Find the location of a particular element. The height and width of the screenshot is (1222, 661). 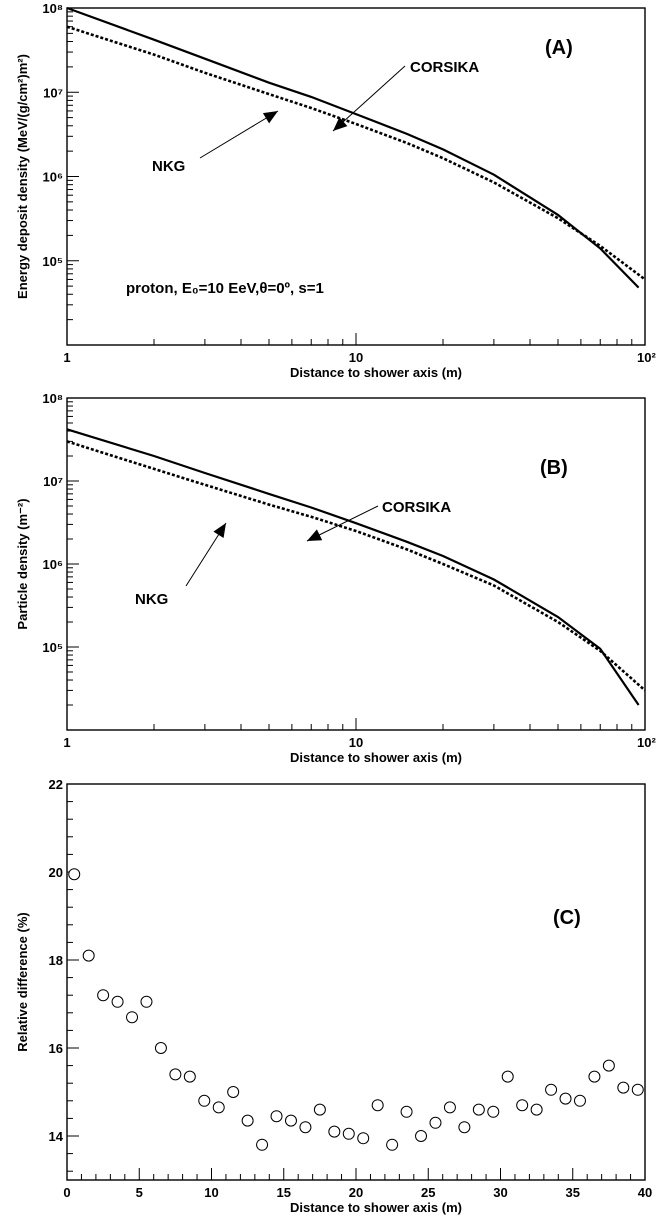

x-tick-label: 30 is located at coordinates (500, 1192).